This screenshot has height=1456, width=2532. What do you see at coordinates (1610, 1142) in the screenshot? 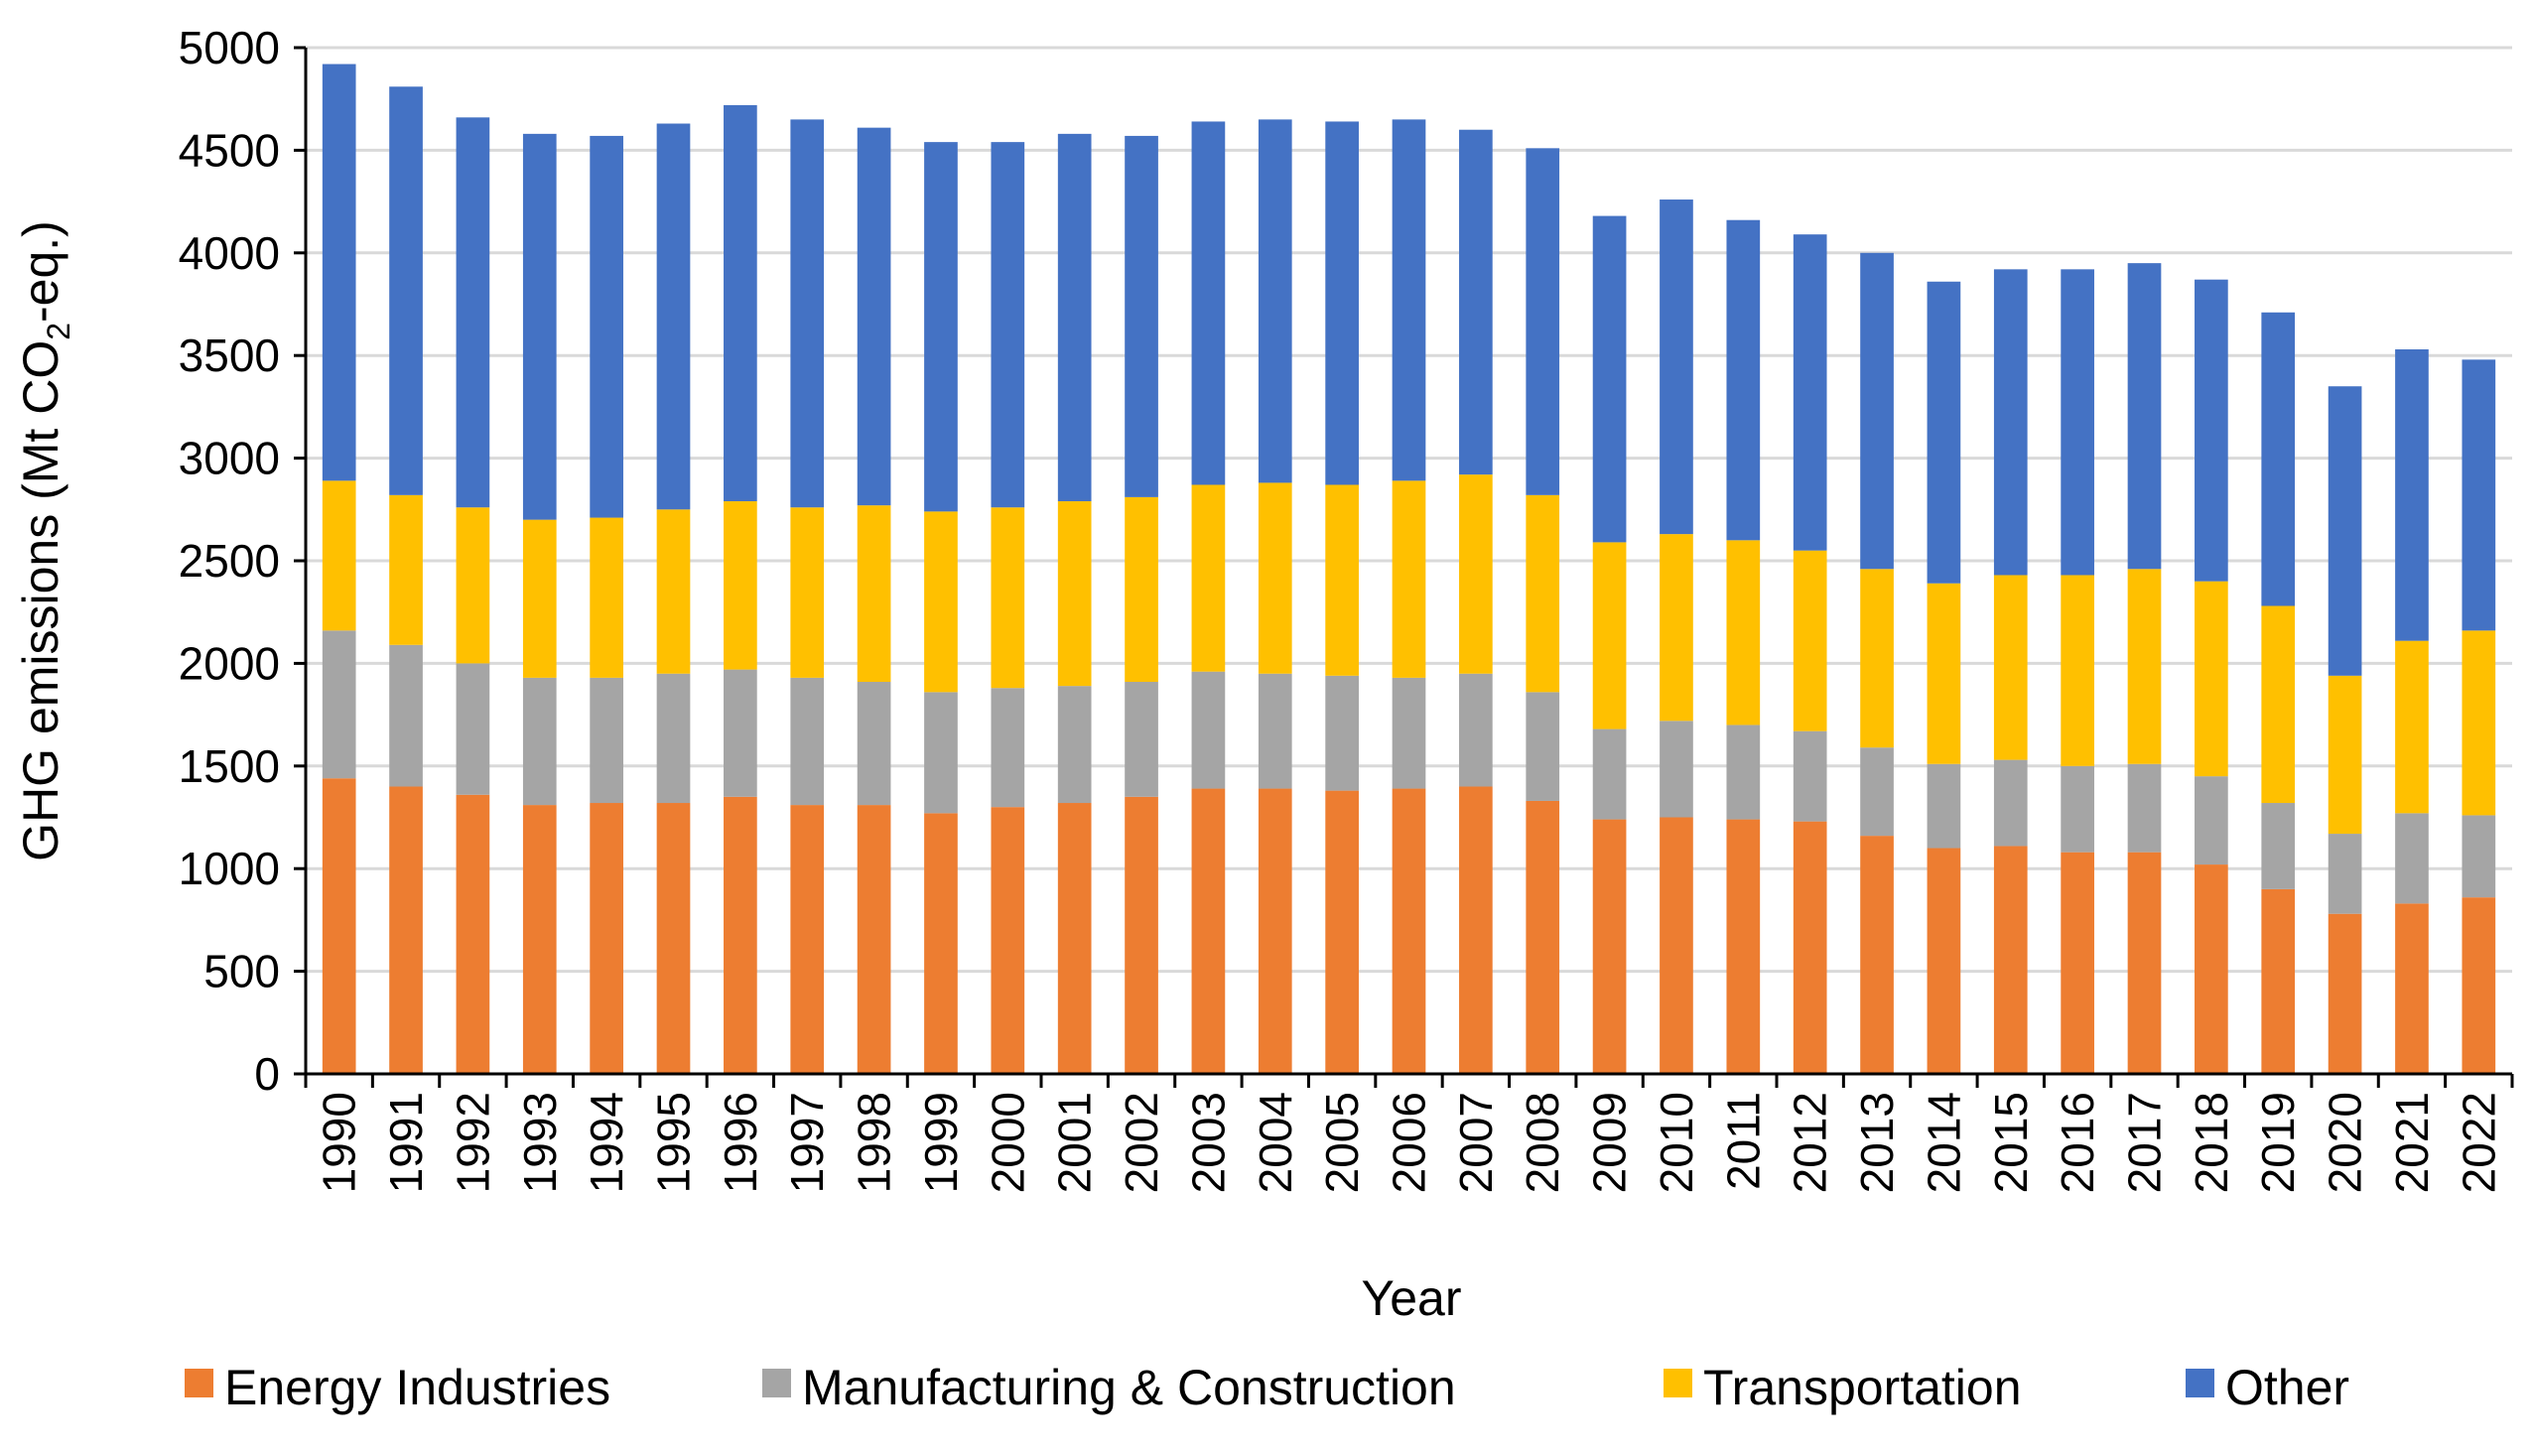
I see `x-tick-label: 2009` at bounding box center [1610, 1142].